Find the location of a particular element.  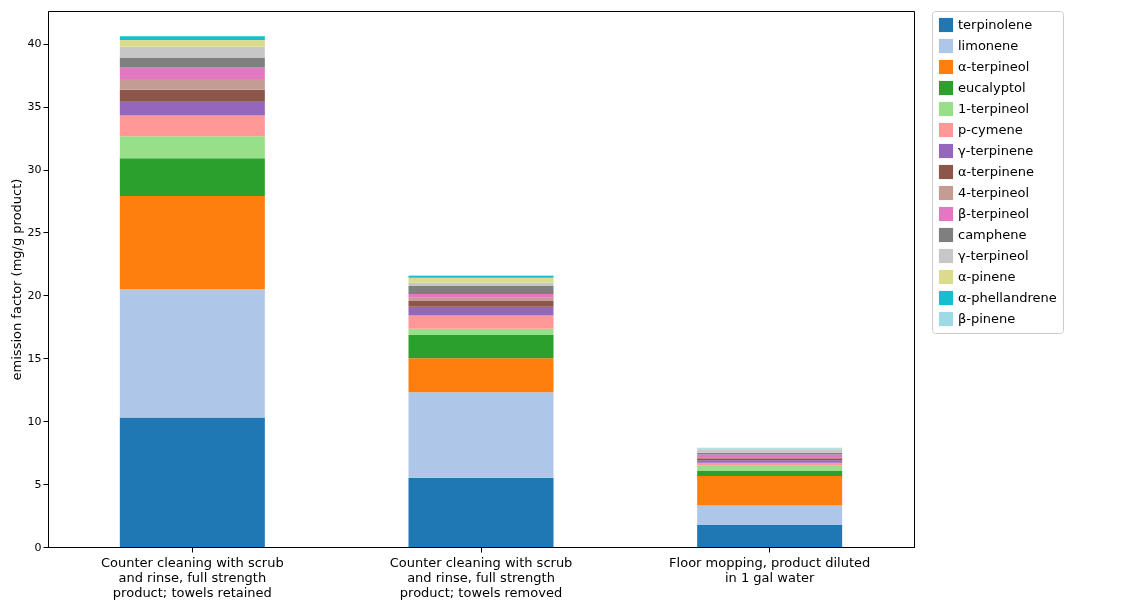

legend-label: α-terpineol is located at coordinates (994, 66).